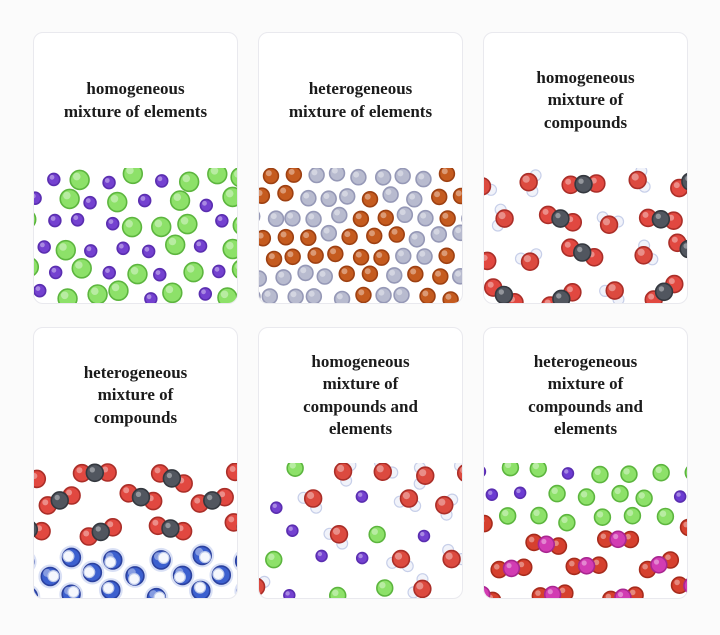 The height and width of the screenshot is (635, 720). I want to click on card-heterogeneous-elements: heterogeneous mixture of elements, so click(360, 168).